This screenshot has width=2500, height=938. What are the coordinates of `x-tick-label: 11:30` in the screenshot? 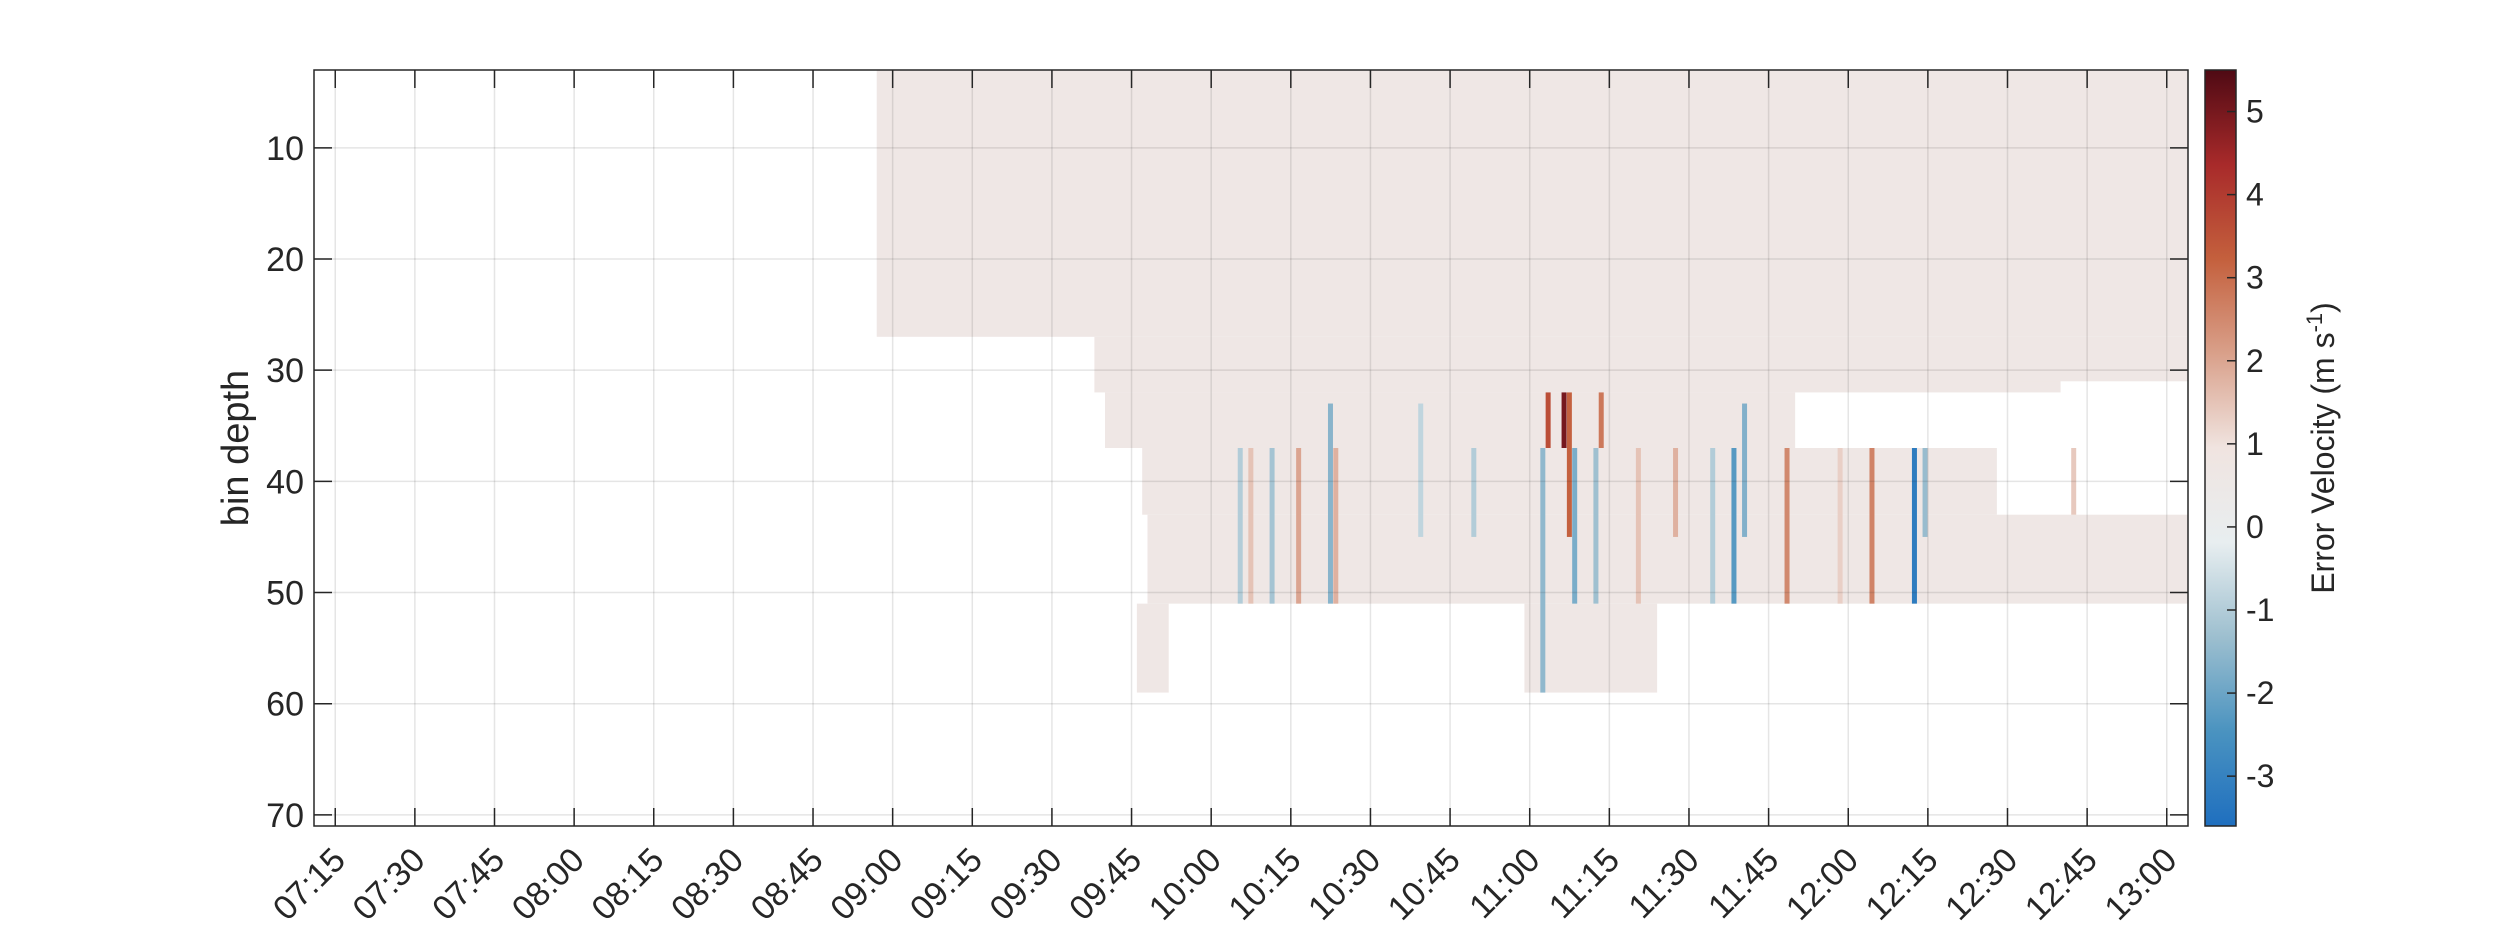 It's located at (1663, 883).